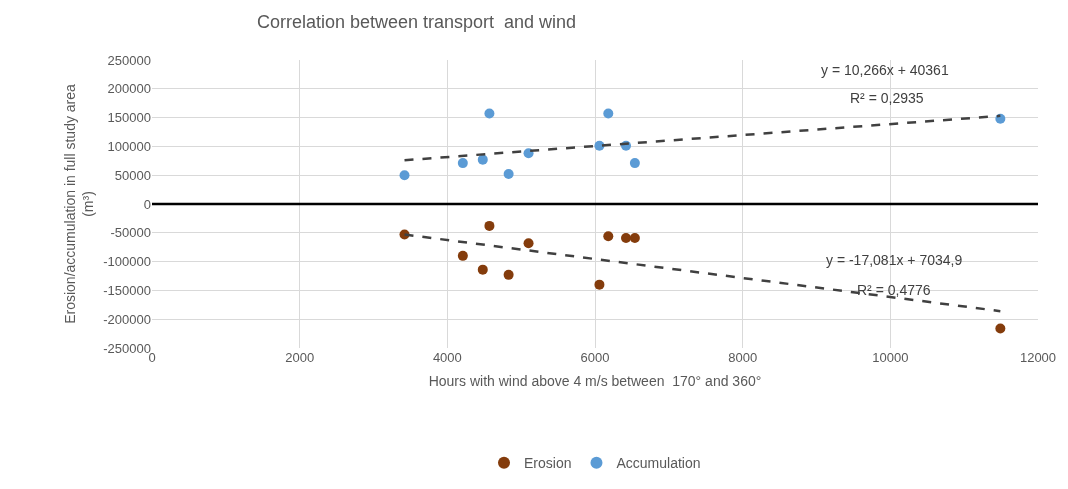 The image size is (1068, 489). I want to click on annotation: y = 10,266x + 40361, so click(885, 70).